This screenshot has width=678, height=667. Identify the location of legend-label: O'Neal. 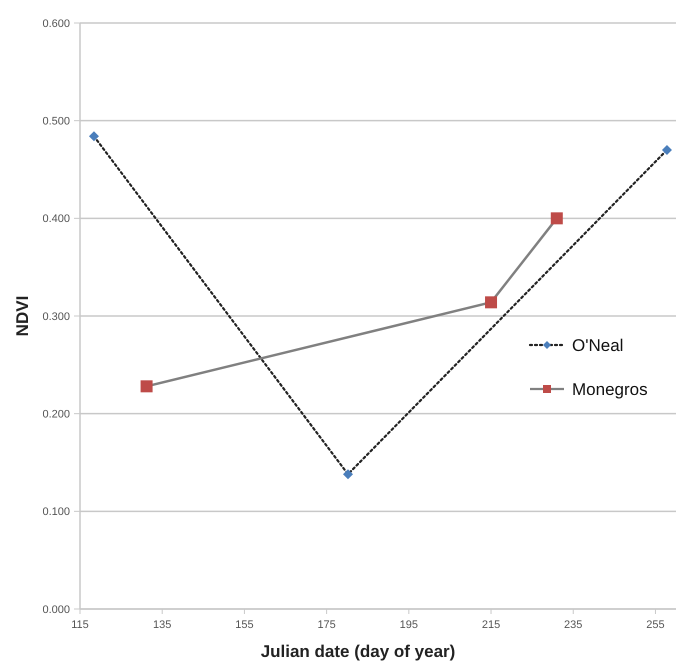
(598, 345).